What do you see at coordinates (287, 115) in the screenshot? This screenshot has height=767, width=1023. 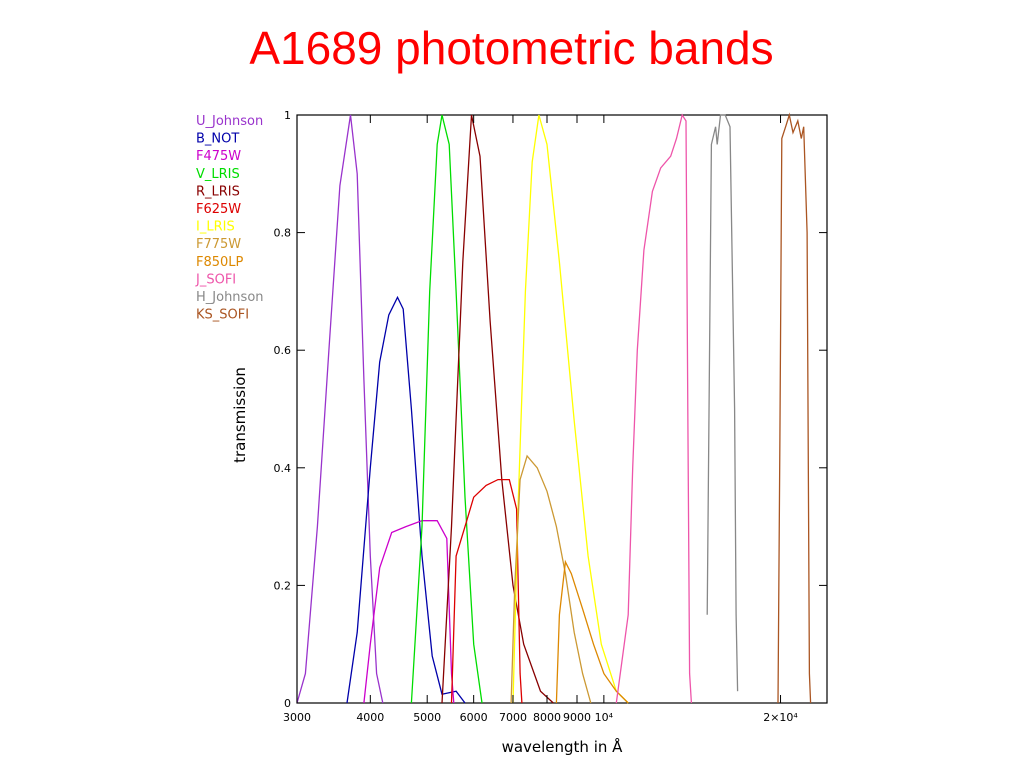 I see `y-tick-label: 1` at bounding box center [287, 115].